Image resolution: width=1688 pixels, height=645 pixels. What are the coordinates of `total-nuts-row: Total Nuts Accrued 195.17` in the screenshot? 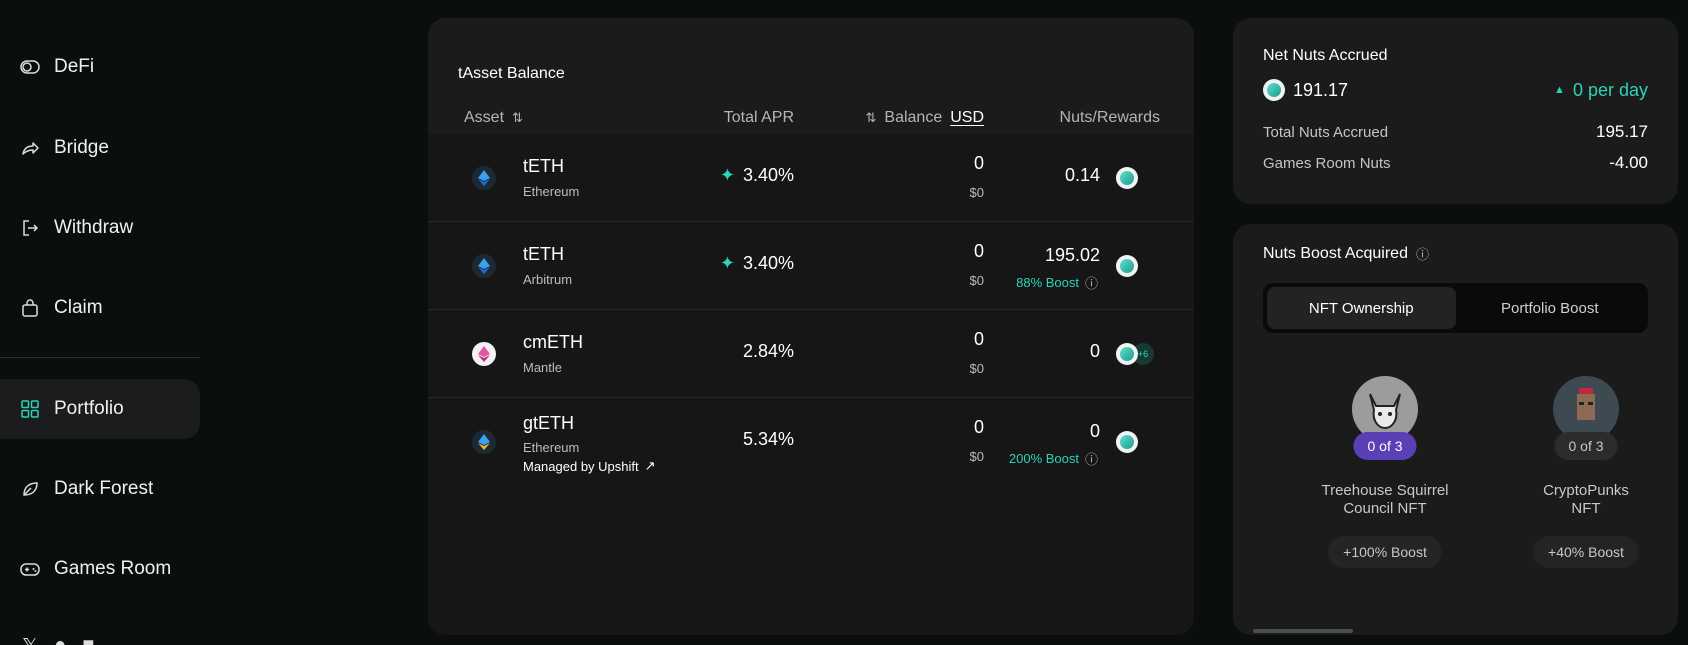 It's located at (1455, 132).